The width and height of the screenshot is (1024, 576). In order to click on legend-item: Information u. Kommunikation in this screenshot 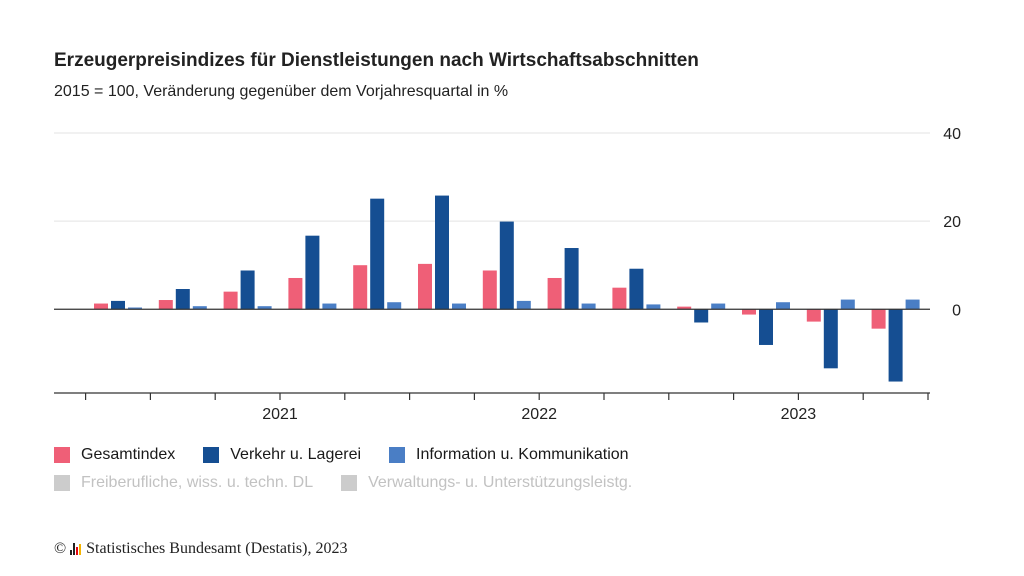, I will do `click(509, 455)`.